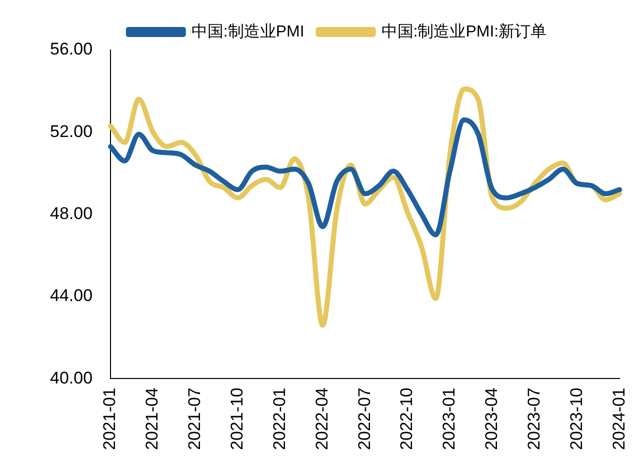 The height and width of the screenshot is (457, 643). Describe the element at coordinates (406, 419) in the screenshot. I see `x-tick-label: 2022-10` at that location.